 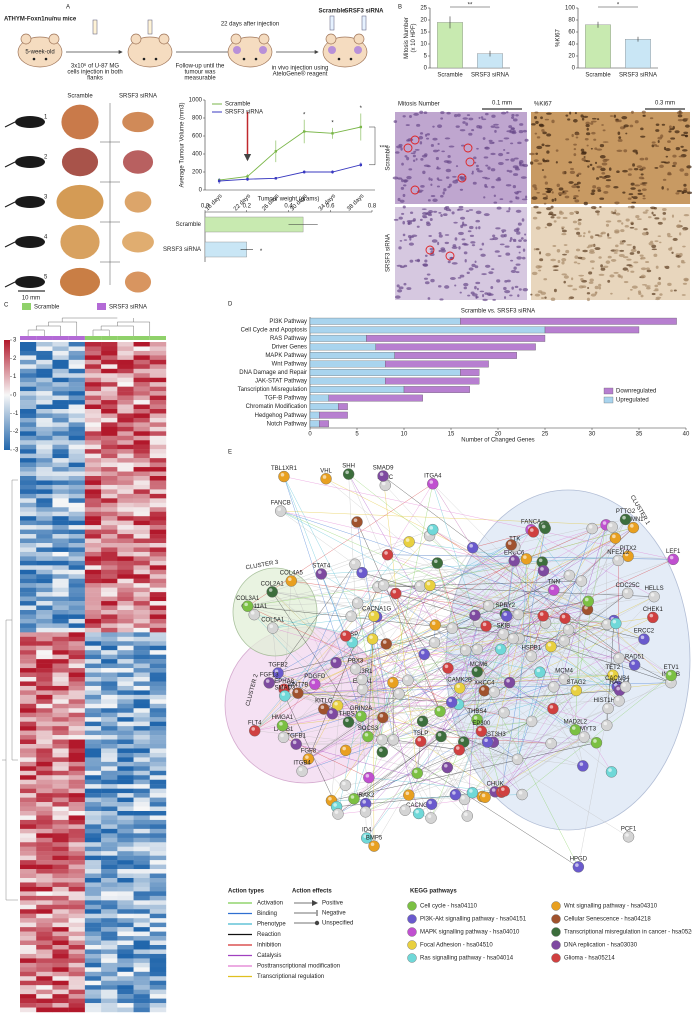 What do you see at coordinates (250, 52) in the screenshot?
I see `mouse` at bounding box center [250, 52].